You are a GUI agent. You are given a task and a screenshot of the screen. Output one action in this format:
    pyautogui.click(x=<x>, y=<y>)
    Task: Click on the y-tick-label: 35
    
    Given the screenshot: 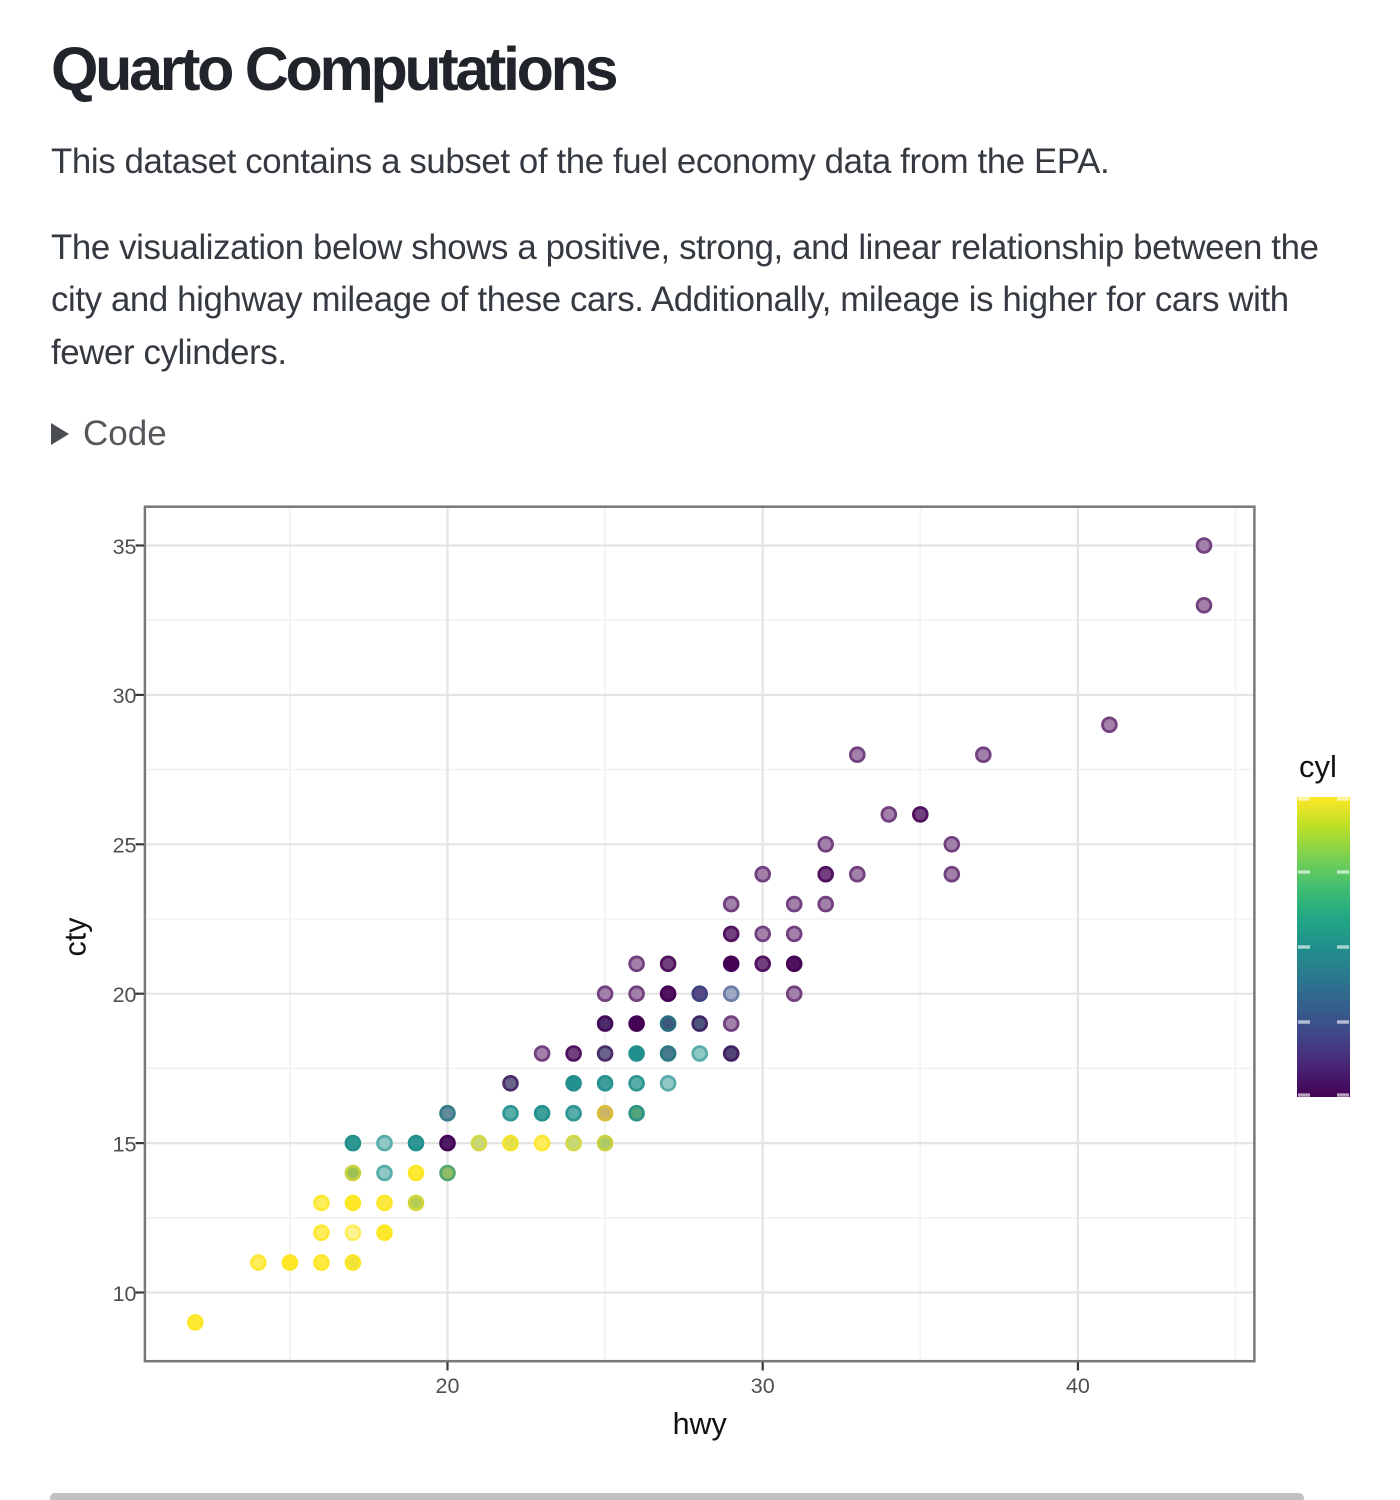 What is the action you would take?
    pyautogui.click(x=125, y=547)
    